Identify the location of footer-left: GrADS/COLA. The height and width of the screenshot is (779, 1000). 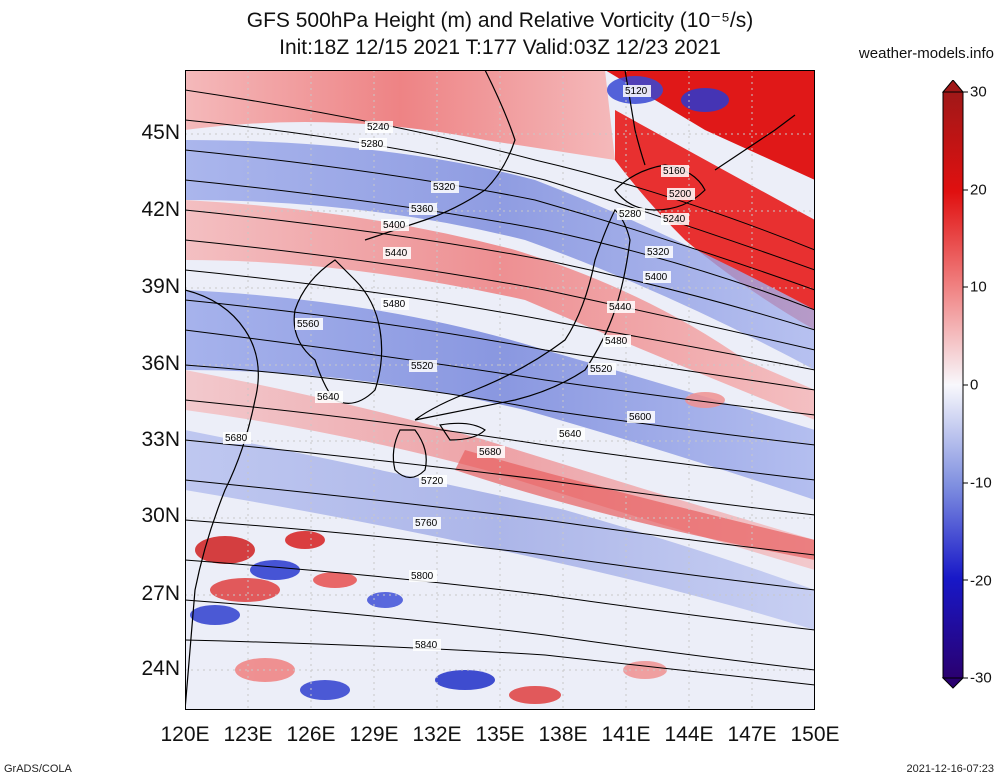
(38, 769).